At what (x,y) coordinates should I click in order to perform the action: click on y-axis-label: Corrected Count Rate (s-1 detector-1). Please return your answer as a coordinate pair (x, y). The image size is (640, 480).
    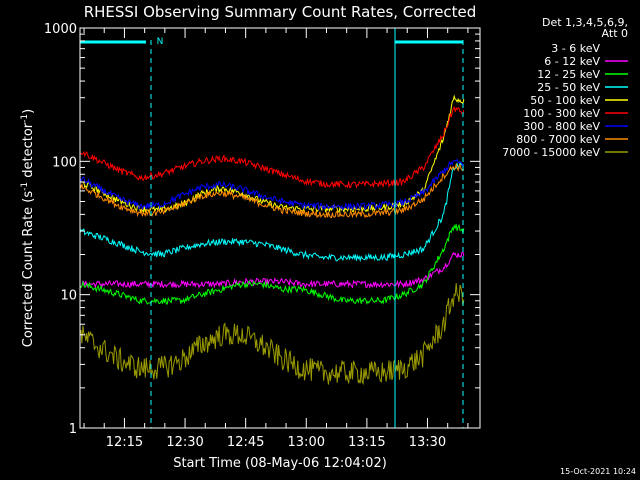
    Looking at the image, I should click on (28, 228).